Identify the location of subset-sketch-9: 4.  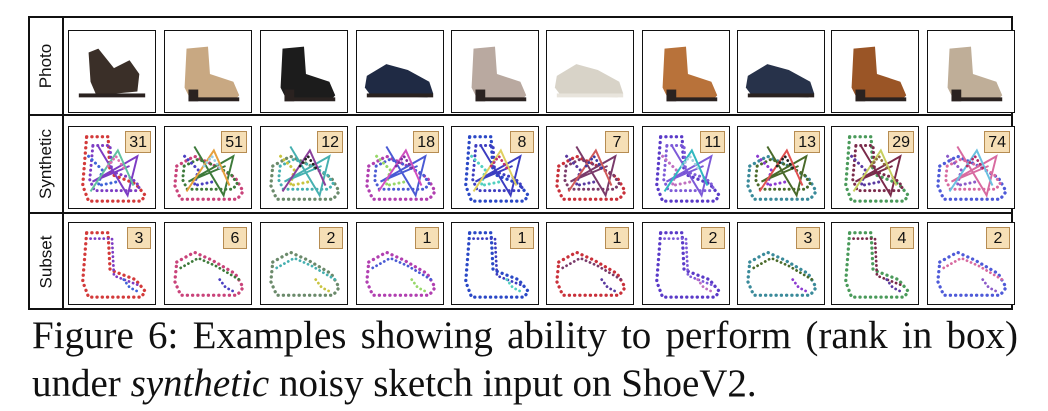
(875, 263).